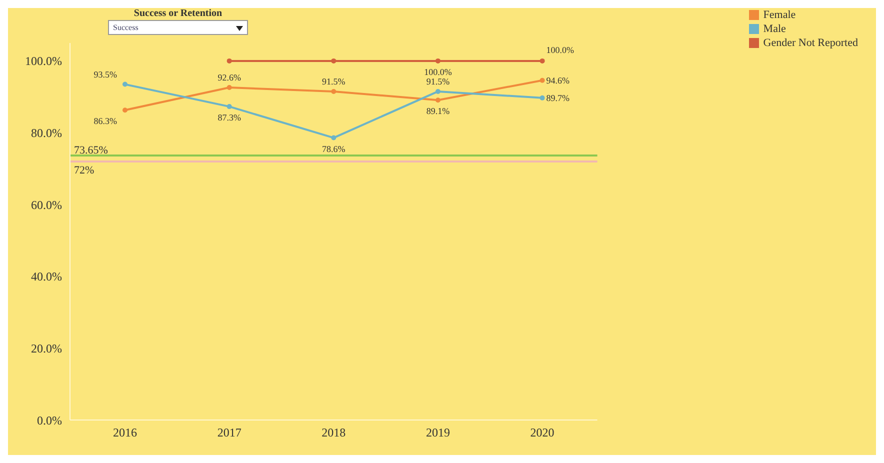 The image size is (884, 463). I want to click on y-tick-label: 100.0%, so click(43, 61).